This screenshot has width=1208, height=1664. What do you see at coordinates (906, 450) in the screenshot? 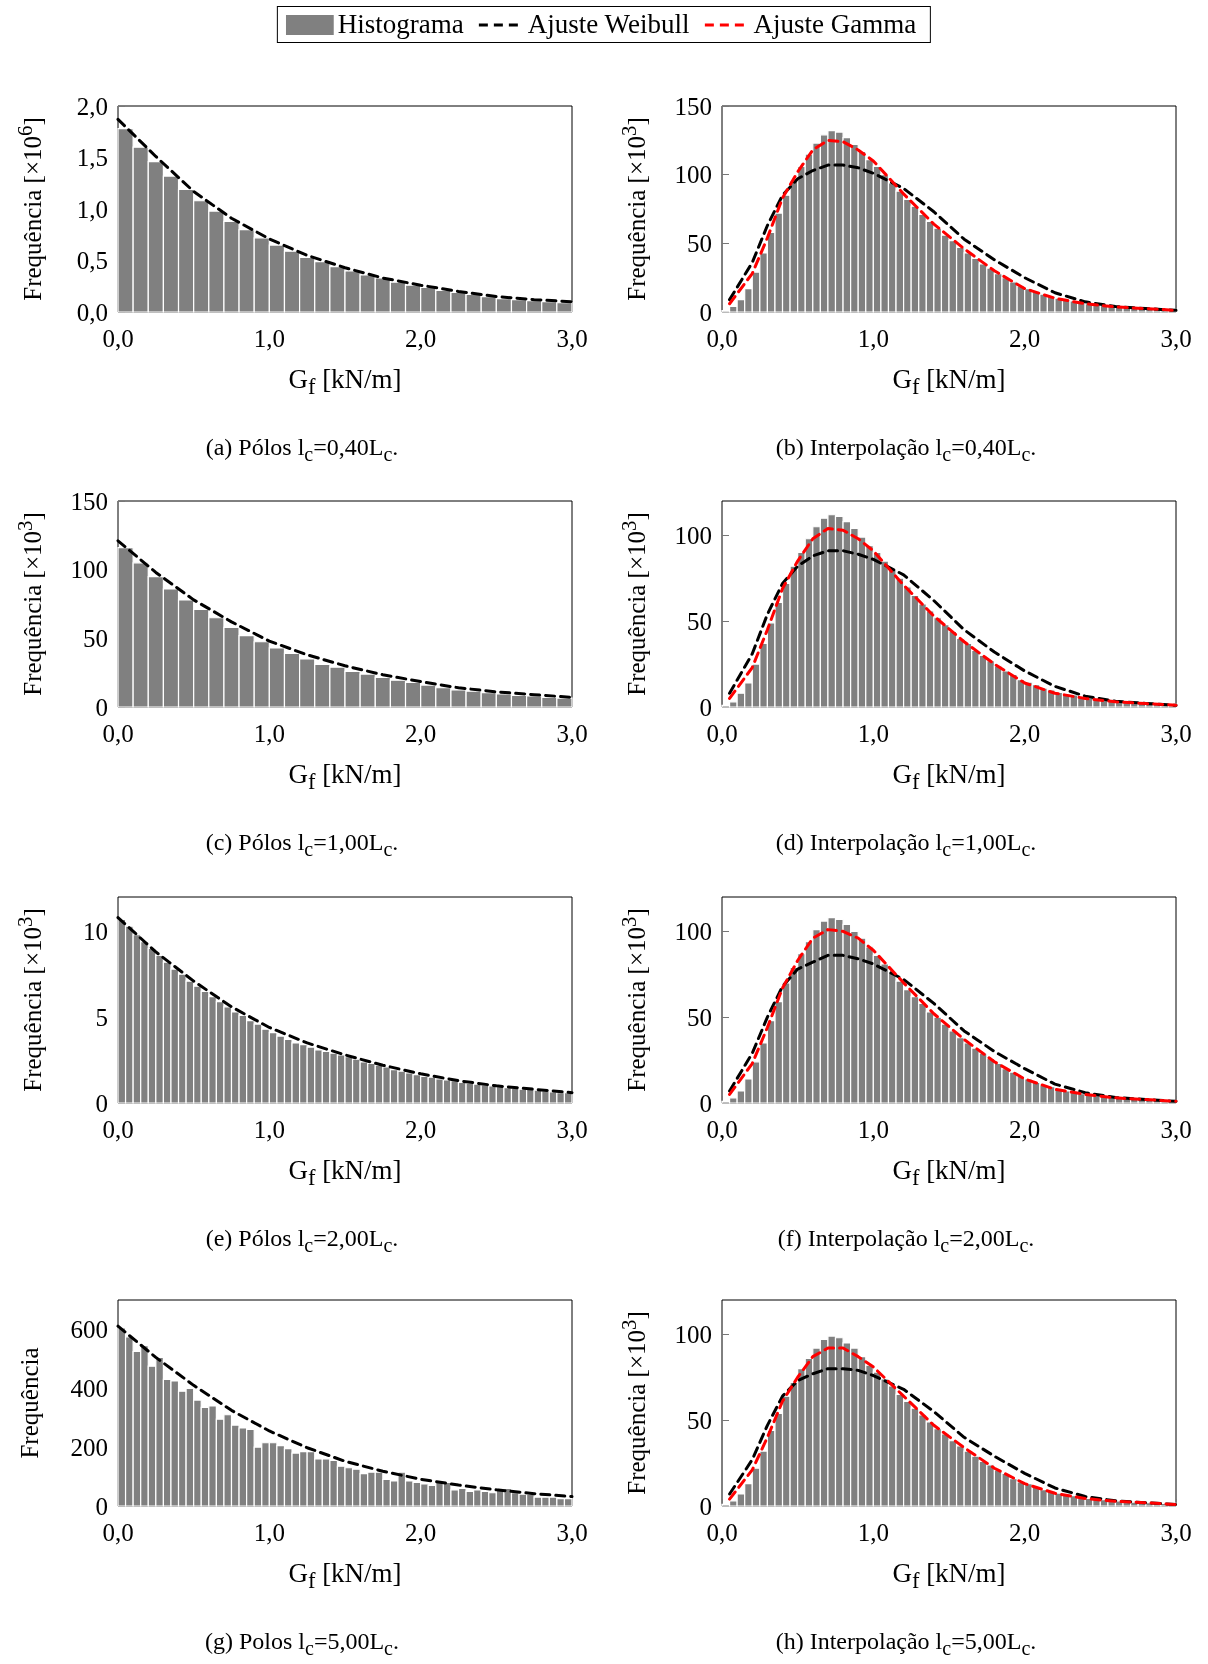
I see `text: (b) Interpolação l$_{c}$=0,40L$_{c}$.` at bounding box center [906, 450].